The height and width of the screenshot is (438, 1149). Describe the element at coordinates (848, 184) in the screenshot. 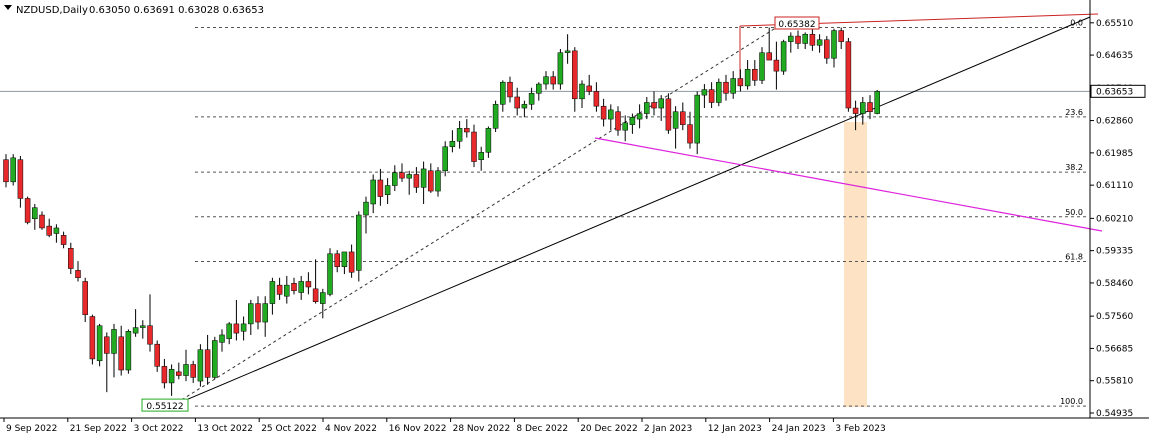

I see `channel-line` at that location.